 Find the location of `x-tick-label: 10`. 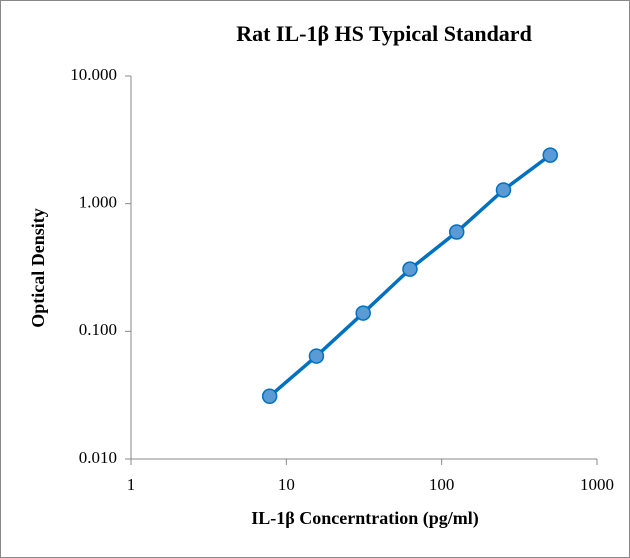

x-tick-label: 10 is located at coordinates (286, 484).